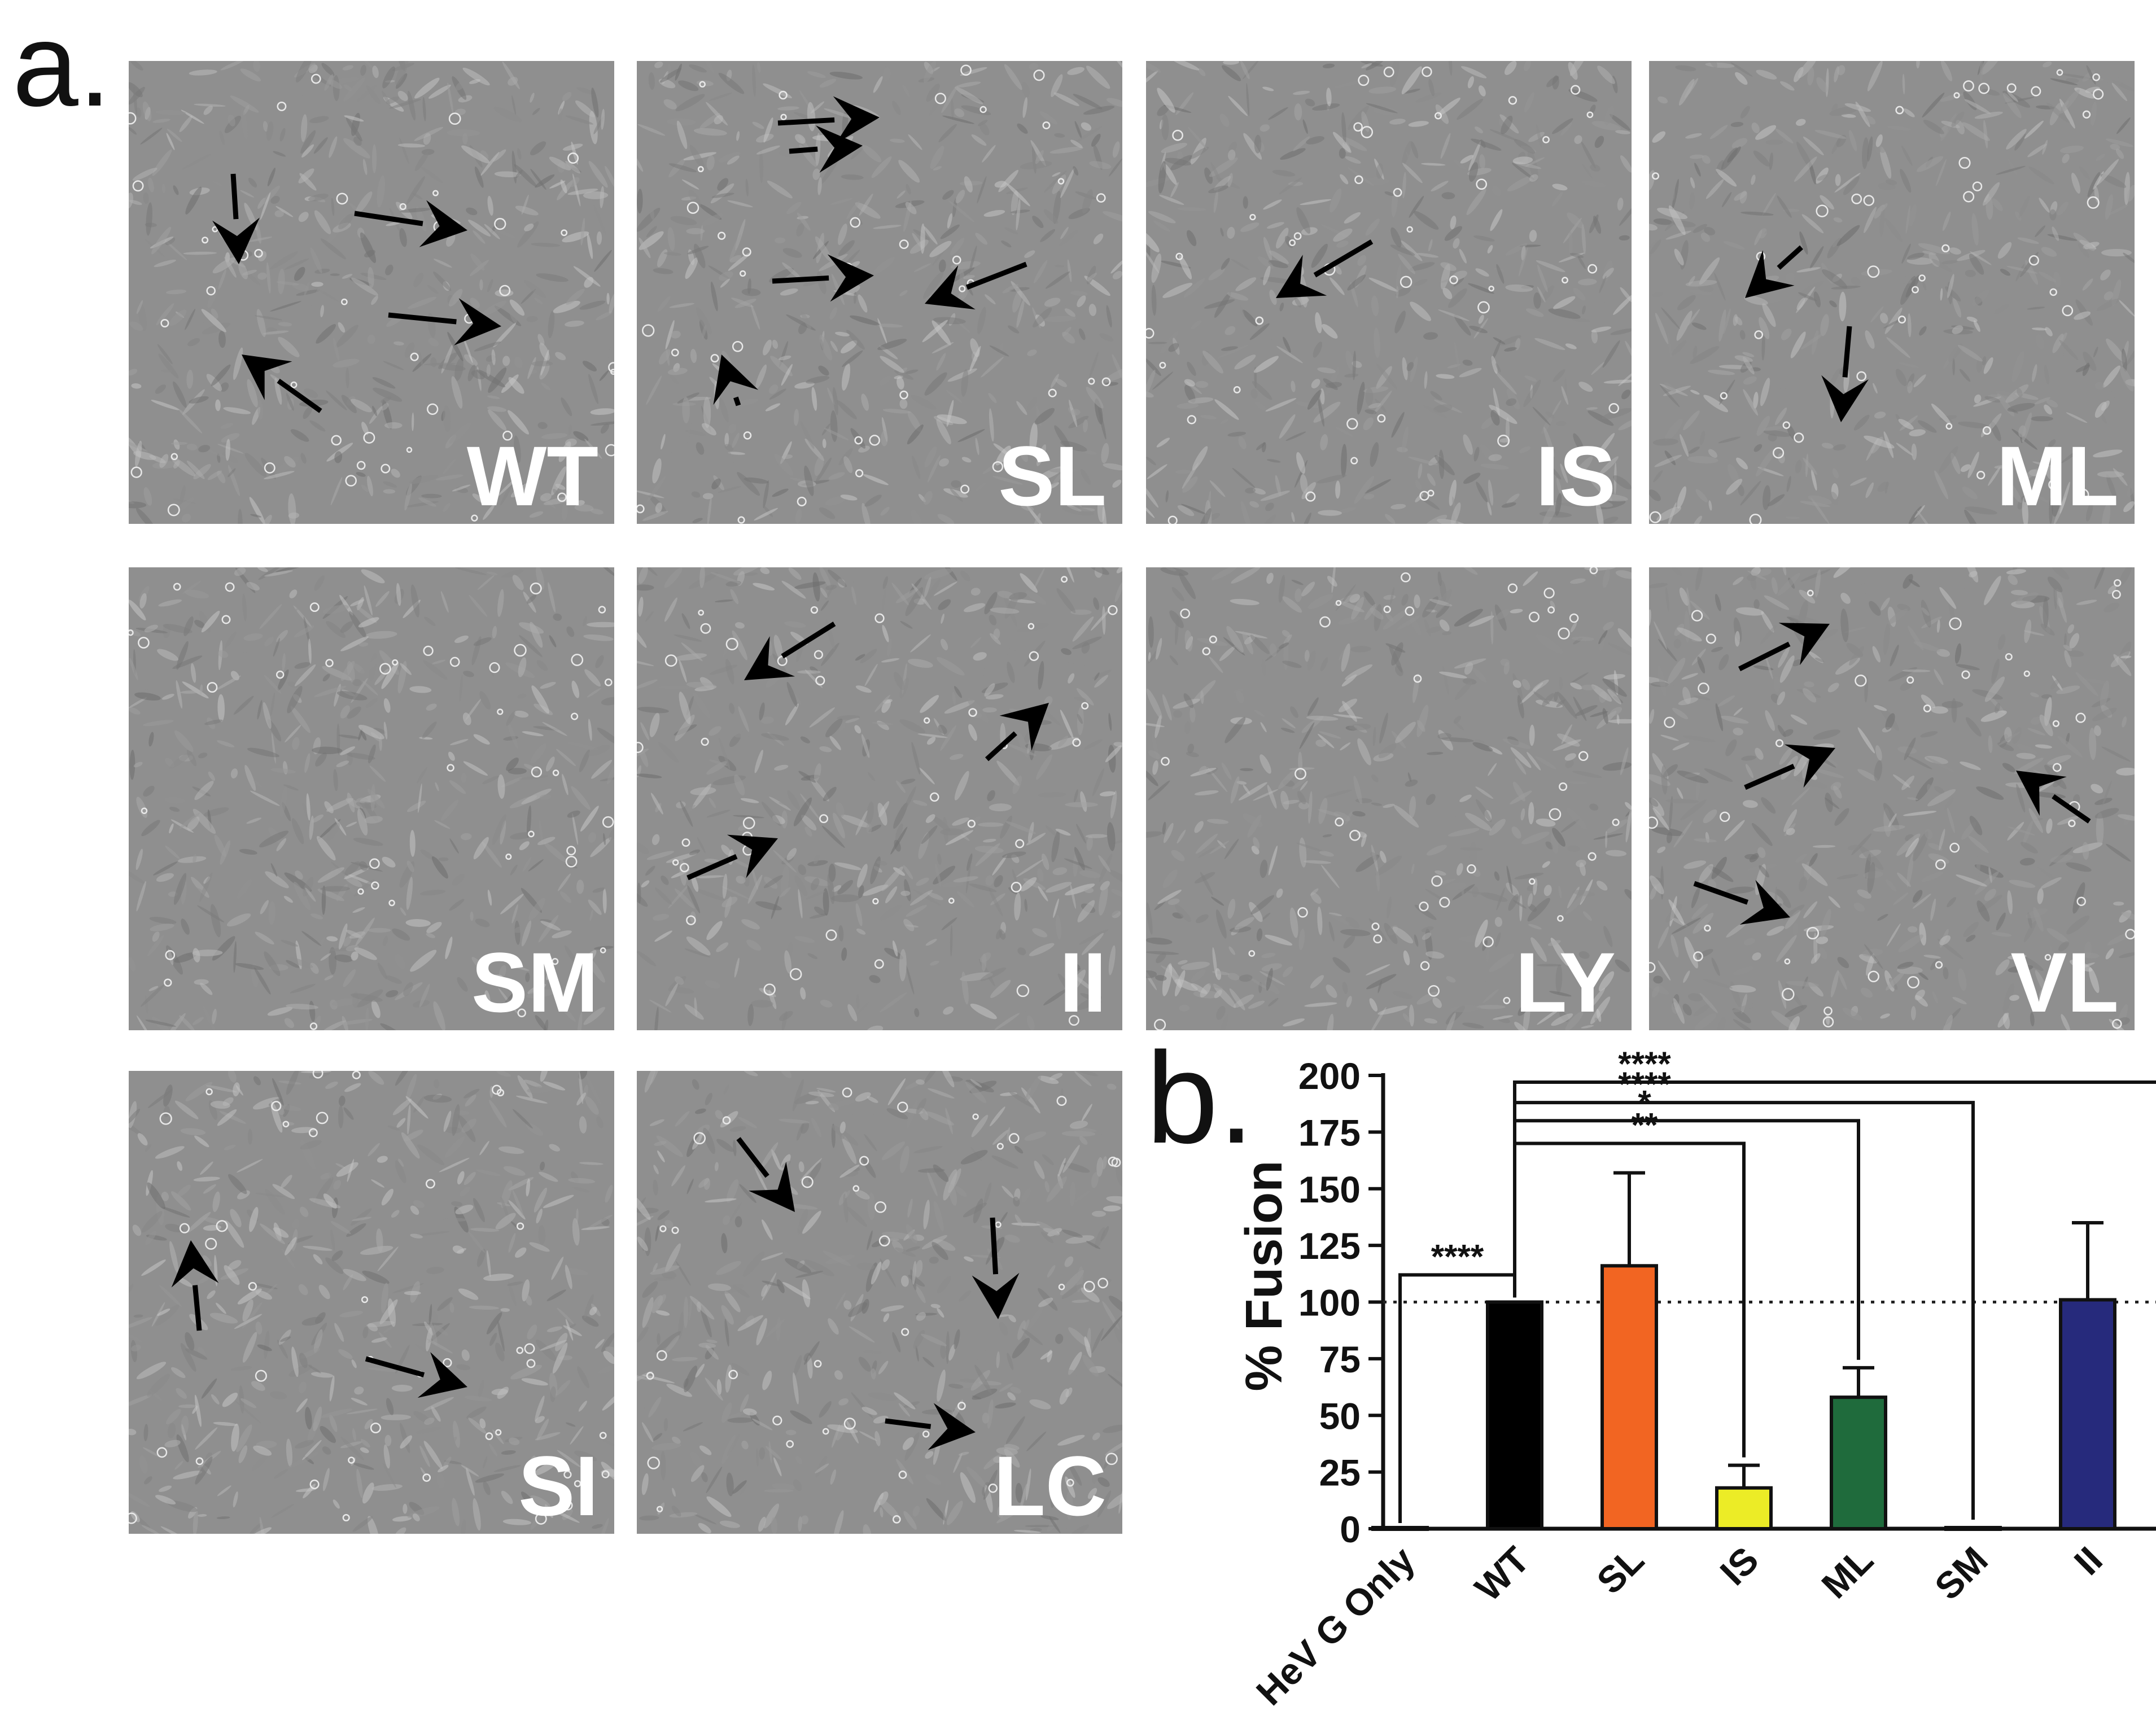 This screenshot has width=2156, height=1715. I want to click on micrograph-sl: SL, so click(879, 292).